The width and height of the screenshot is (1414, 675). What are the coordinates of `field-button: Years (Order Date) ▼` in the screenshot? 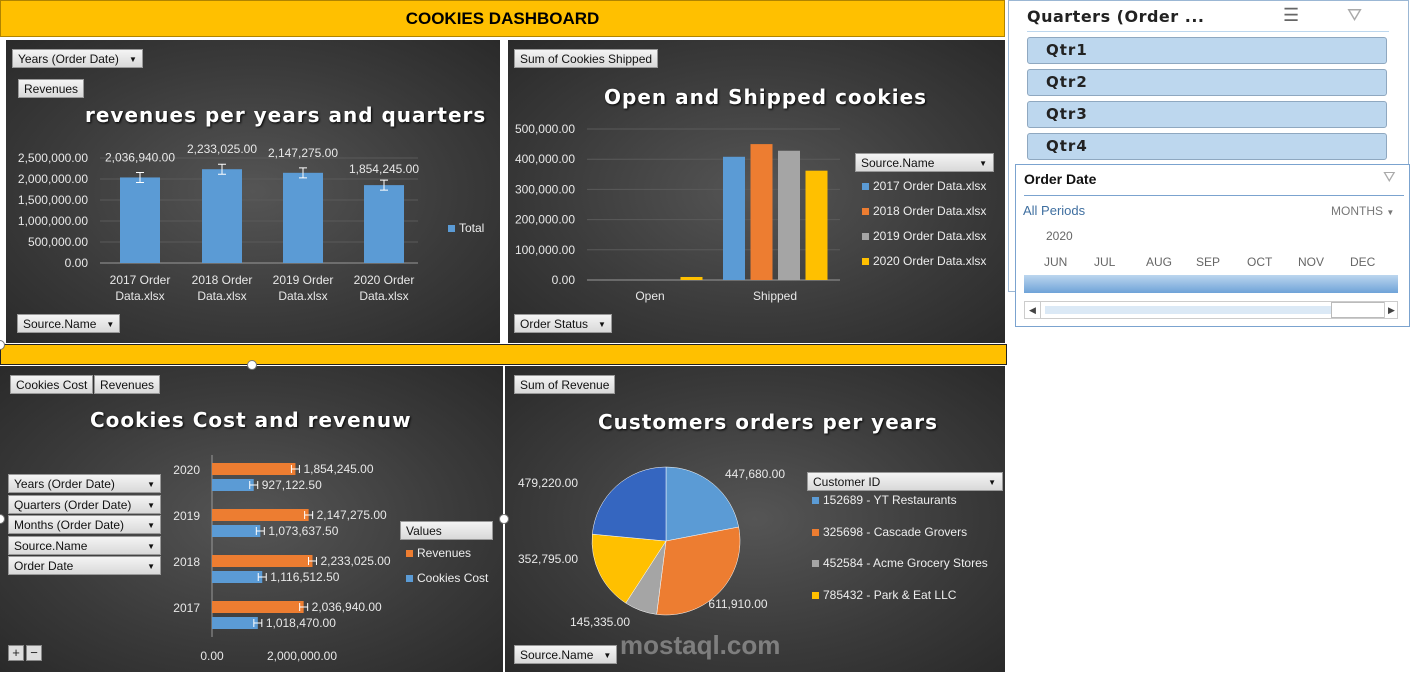 It's located at (84, 483).